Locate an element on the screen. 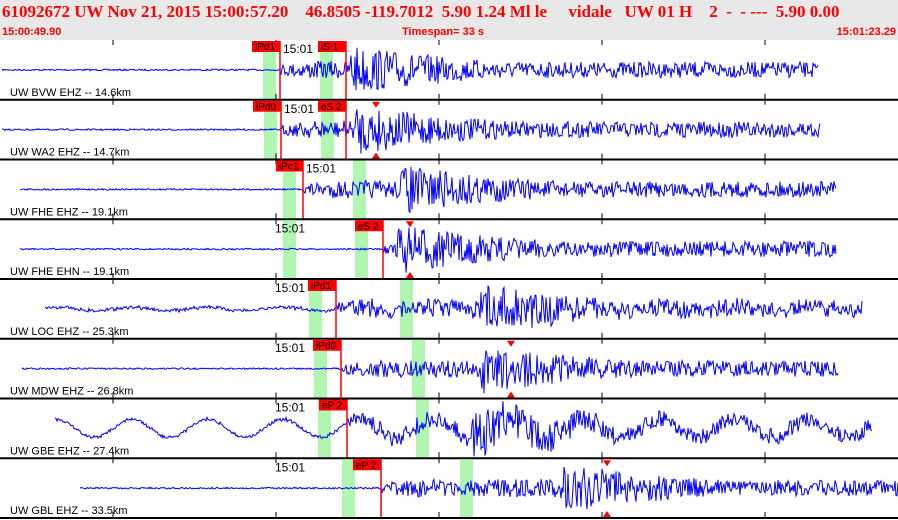  timespan: Timespan= 33 s is located at coordinates (443, 32).